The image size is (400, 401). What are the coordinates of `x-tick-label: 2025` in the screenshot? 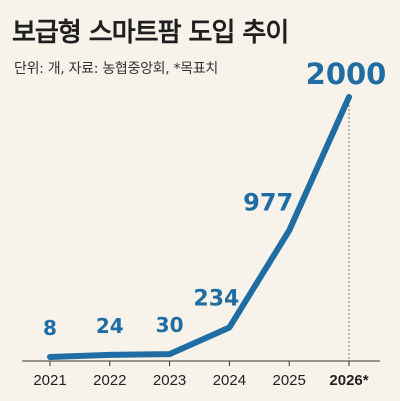 It's located at (289, 380).